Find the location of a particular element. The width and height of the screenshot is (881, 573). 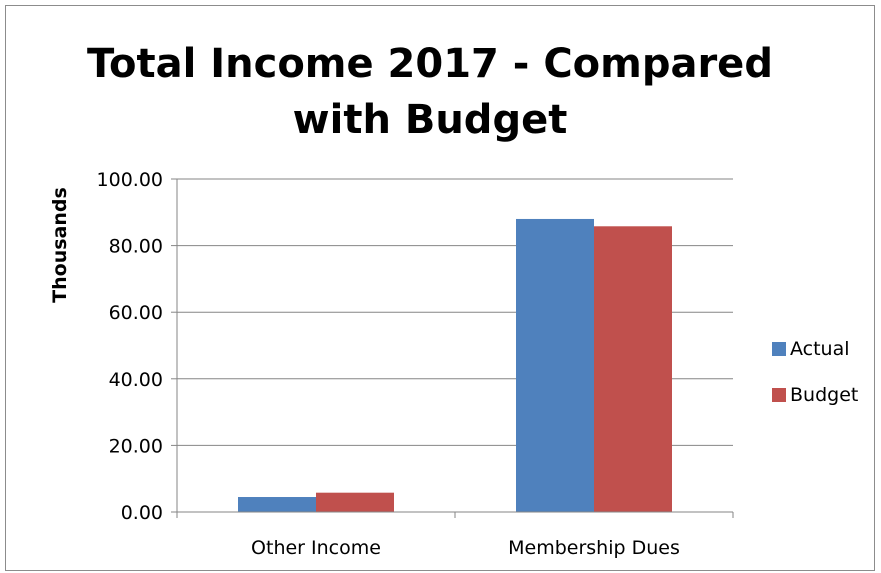

legend-swatch-budget is located at coordinates (779, 395).